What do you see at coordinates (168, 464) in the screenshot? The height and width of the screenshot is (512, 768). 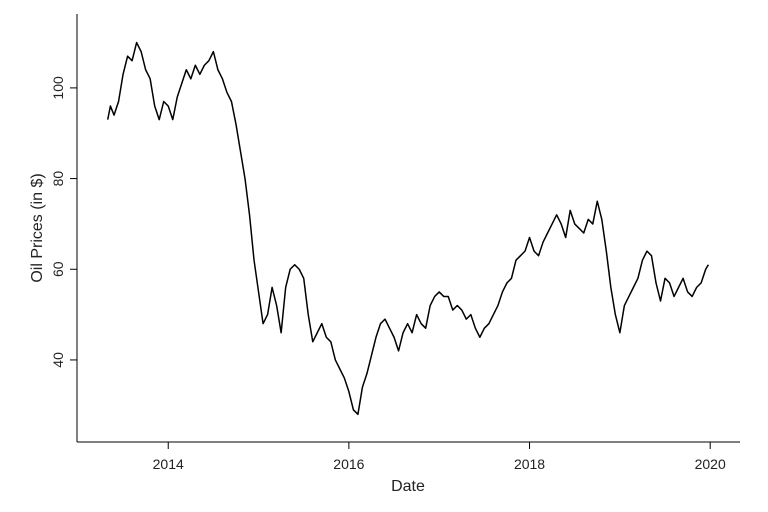 I see `x-tick-label: 2014` at bounding box center [168, 464].